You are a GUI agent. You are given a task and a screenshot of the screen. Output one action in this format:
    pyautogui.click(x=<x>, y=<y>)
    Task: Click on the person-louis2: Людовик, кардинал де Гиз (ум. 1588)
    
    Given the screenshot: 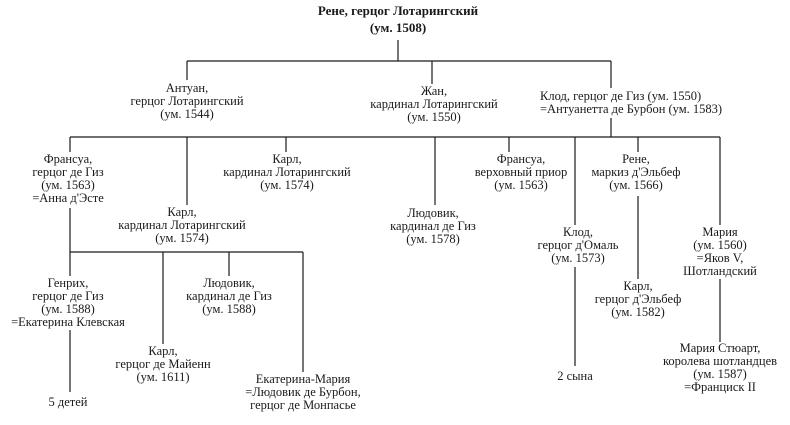 What is the action you would take?
    pyautogui.click(x=229, y=296)
    